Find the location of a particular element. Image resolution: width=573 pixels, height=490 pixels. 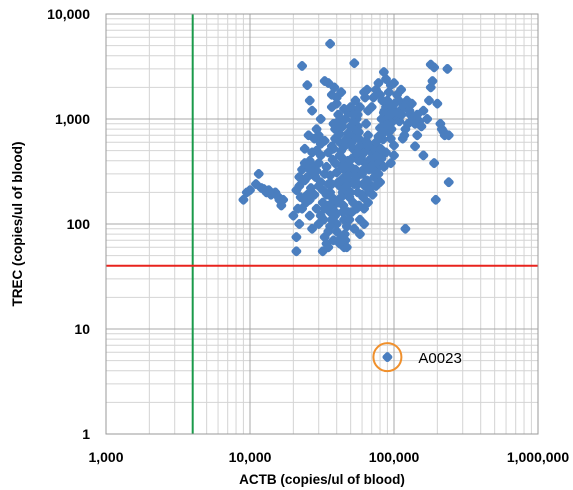

y-axis-title: TREC (copies/ul of blood) is located at coordinates (17, 224).